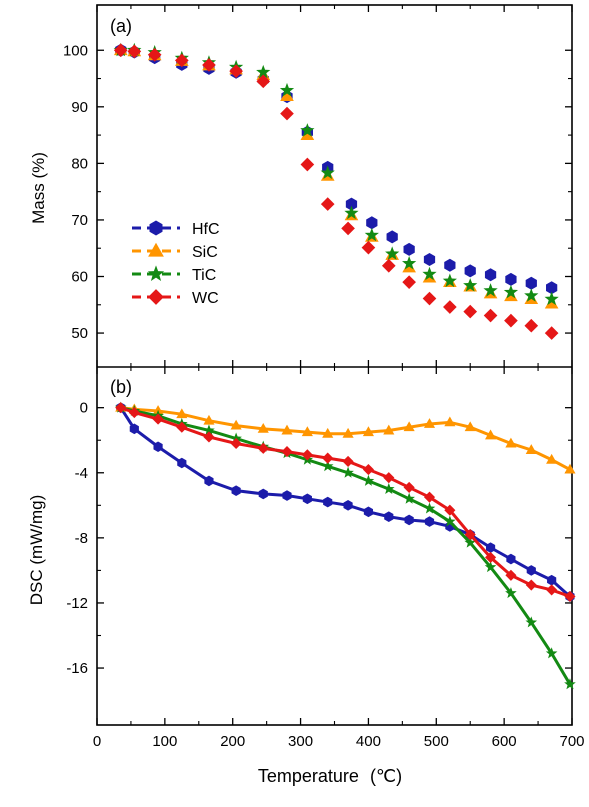  What do you see at coordinates (175, 298) in the screenshot?
I see `legend-item-wc: WC` at bounding box center [175, 298].